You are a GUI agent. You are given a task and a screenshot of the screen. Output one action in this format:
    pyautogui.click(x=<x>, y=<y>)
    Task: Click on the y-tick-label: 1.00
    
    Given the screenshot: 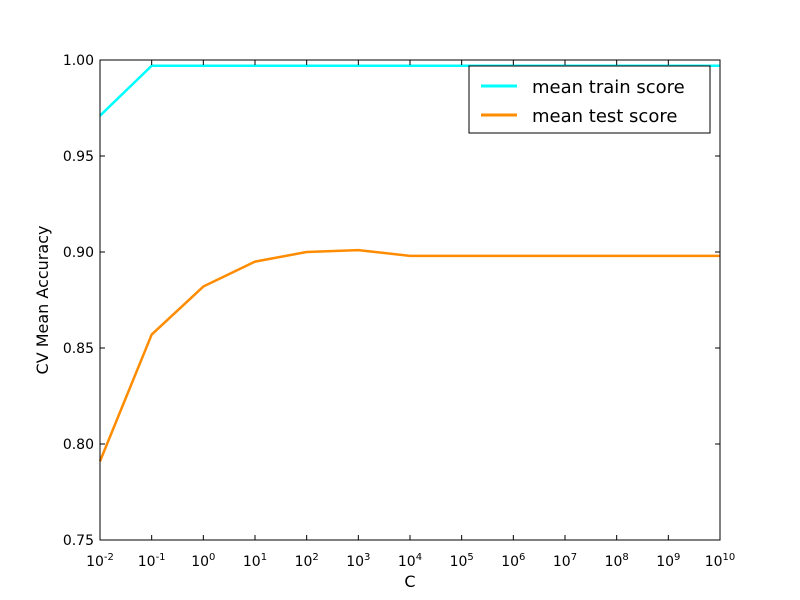 What is the action you would take?
    pyautogui.click(x=78, y=61)
    